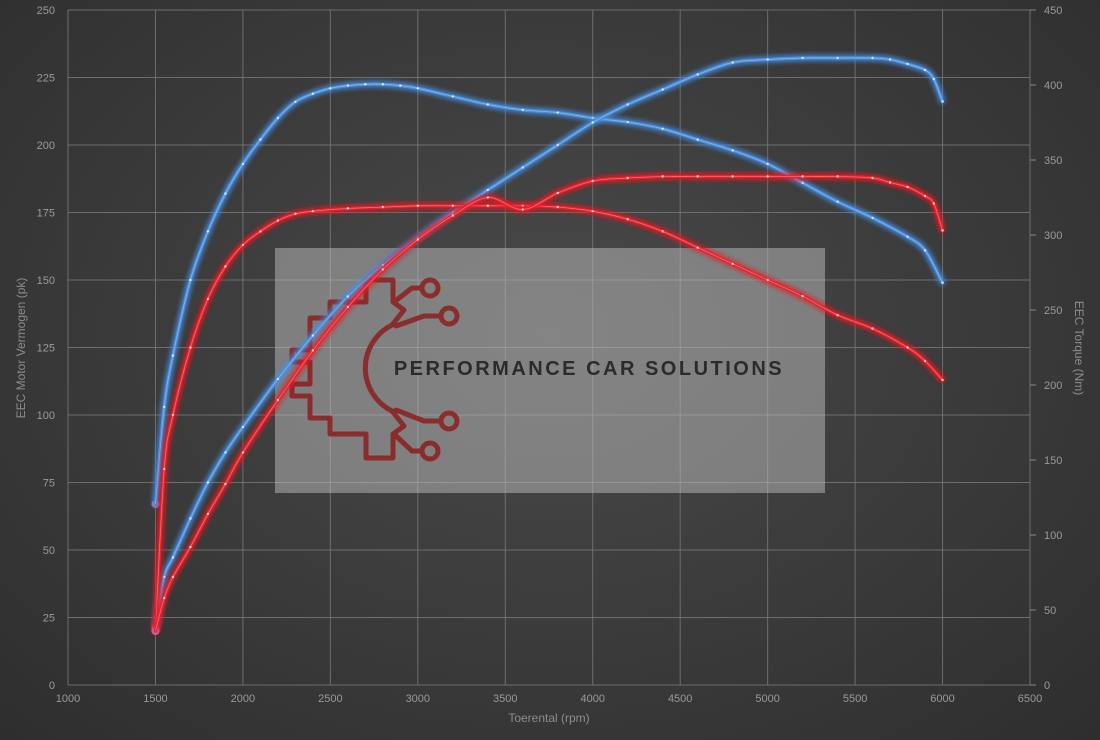  I want to click on y-right-tick-label: 100, so click(1053, 536).